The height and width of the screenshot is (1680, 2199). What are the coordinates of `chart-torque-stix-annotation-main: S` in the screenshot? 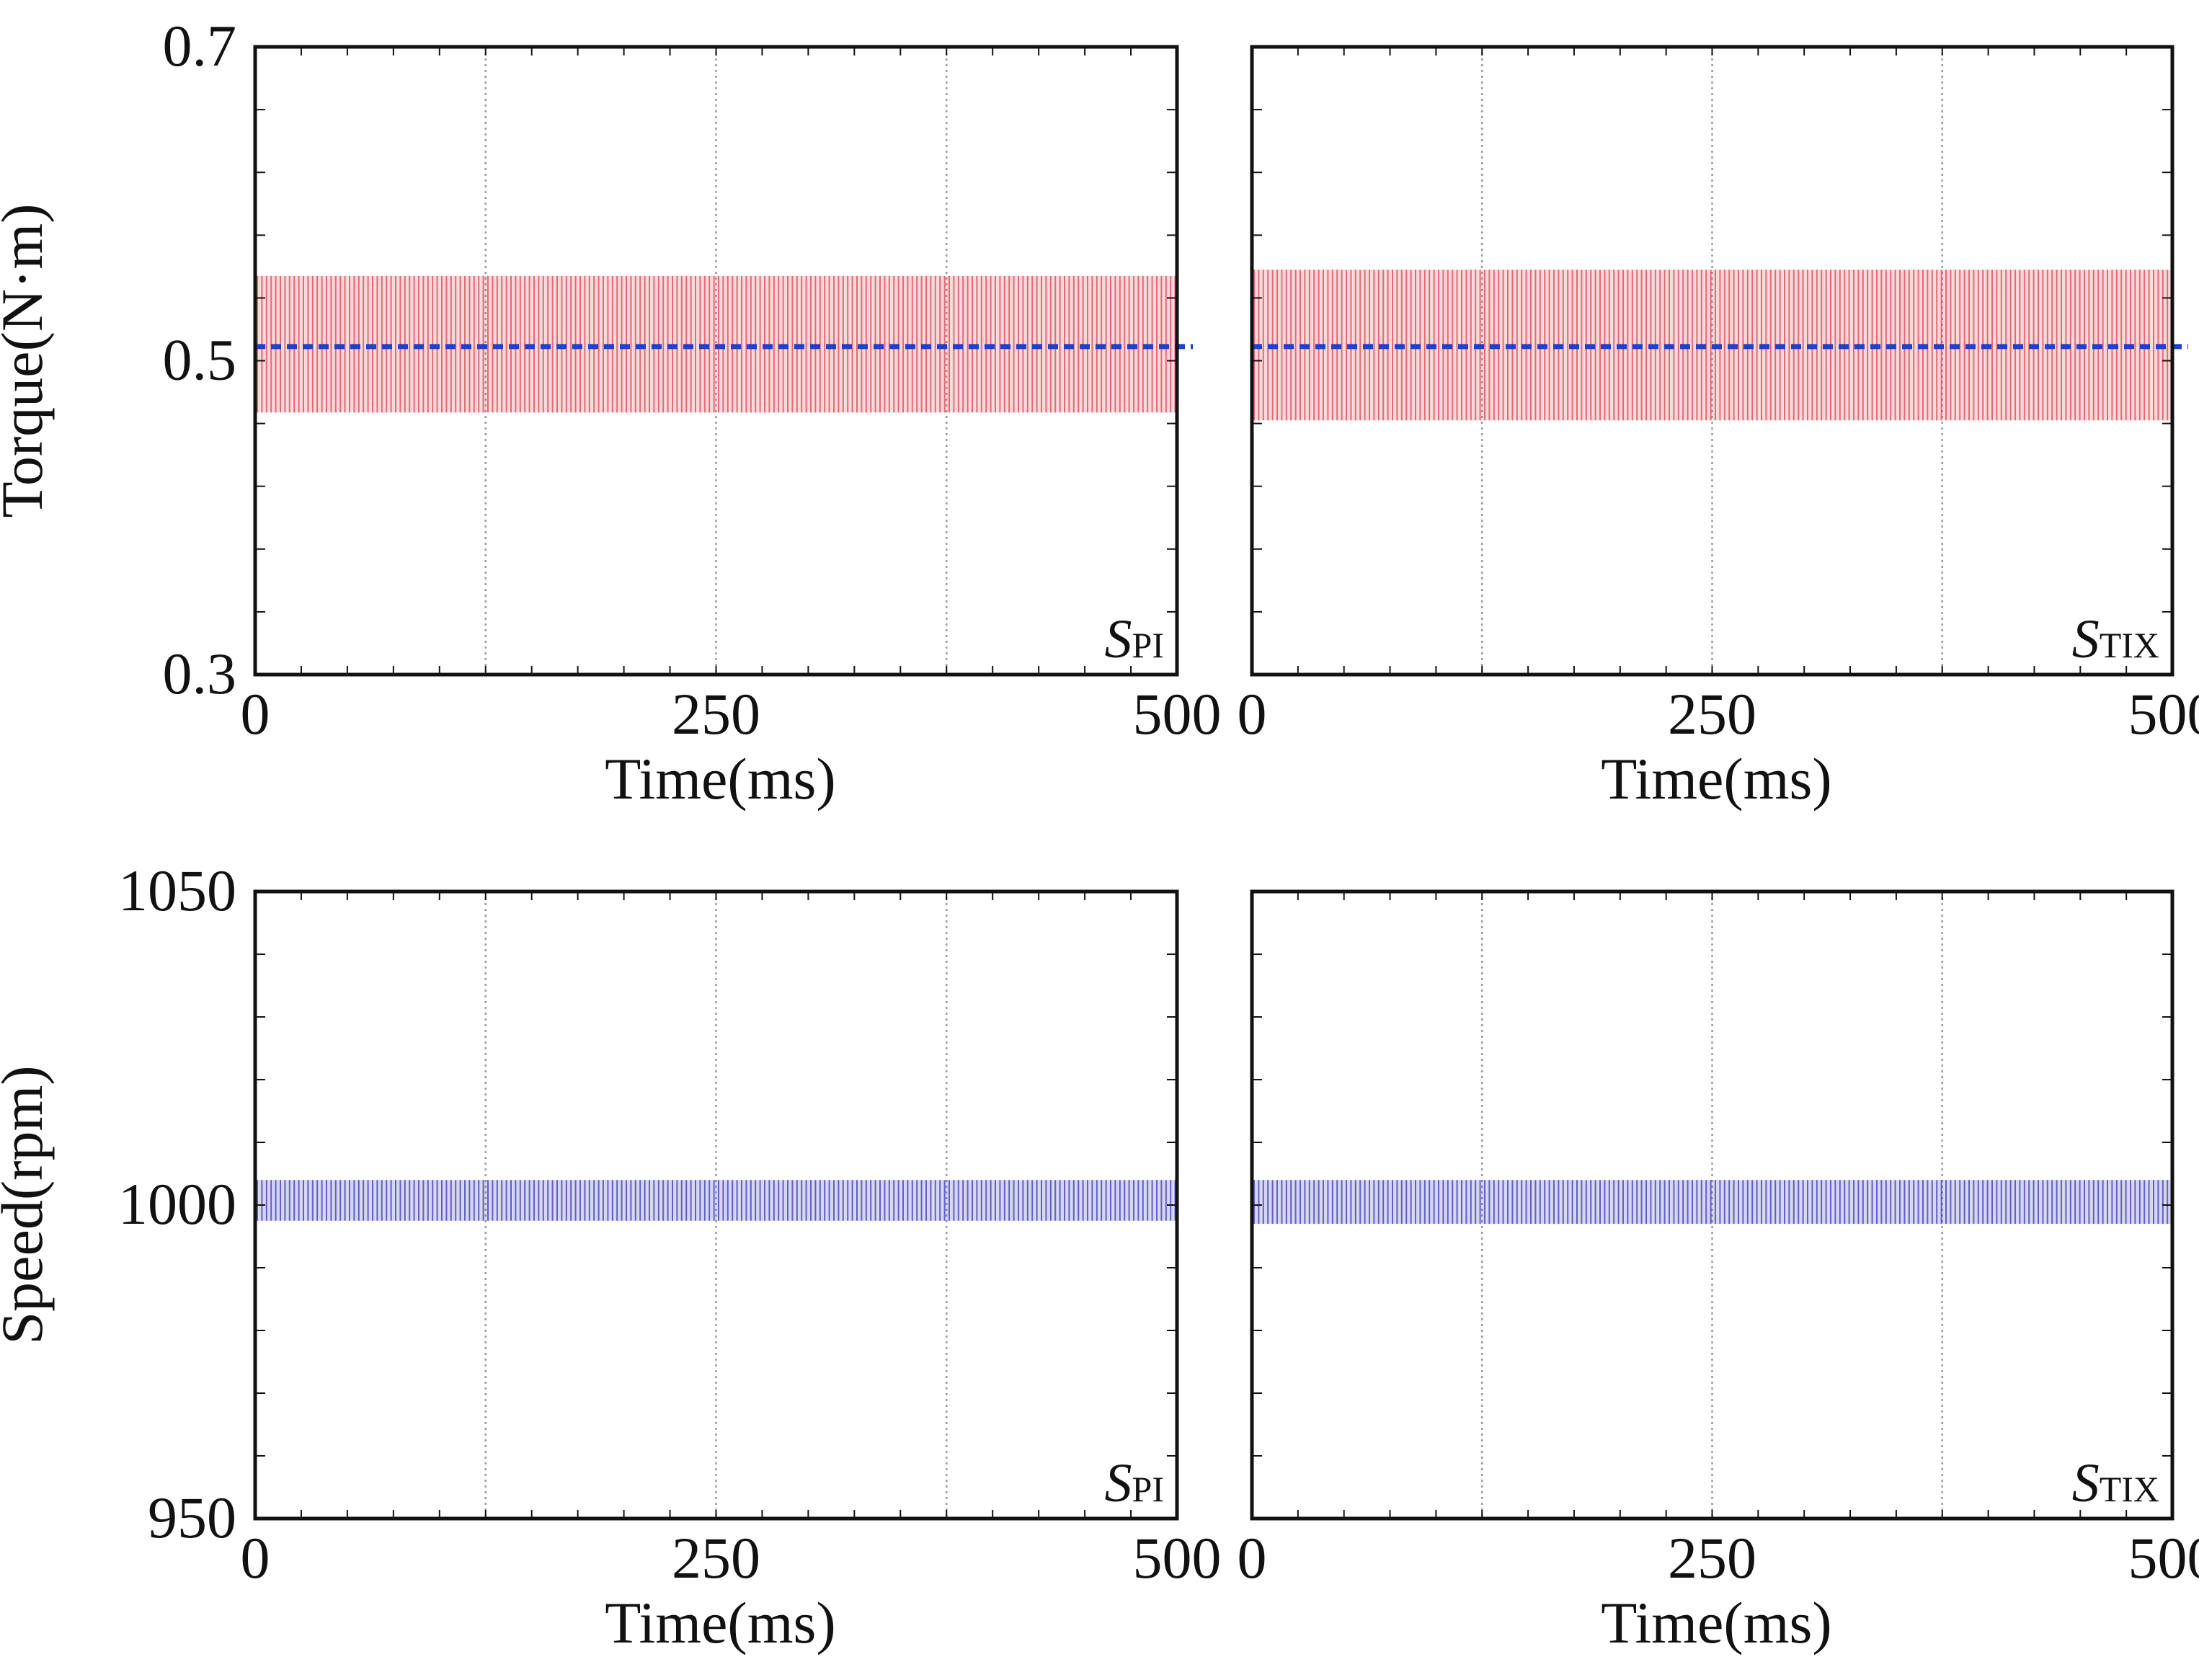 It's located at (2086, 639).